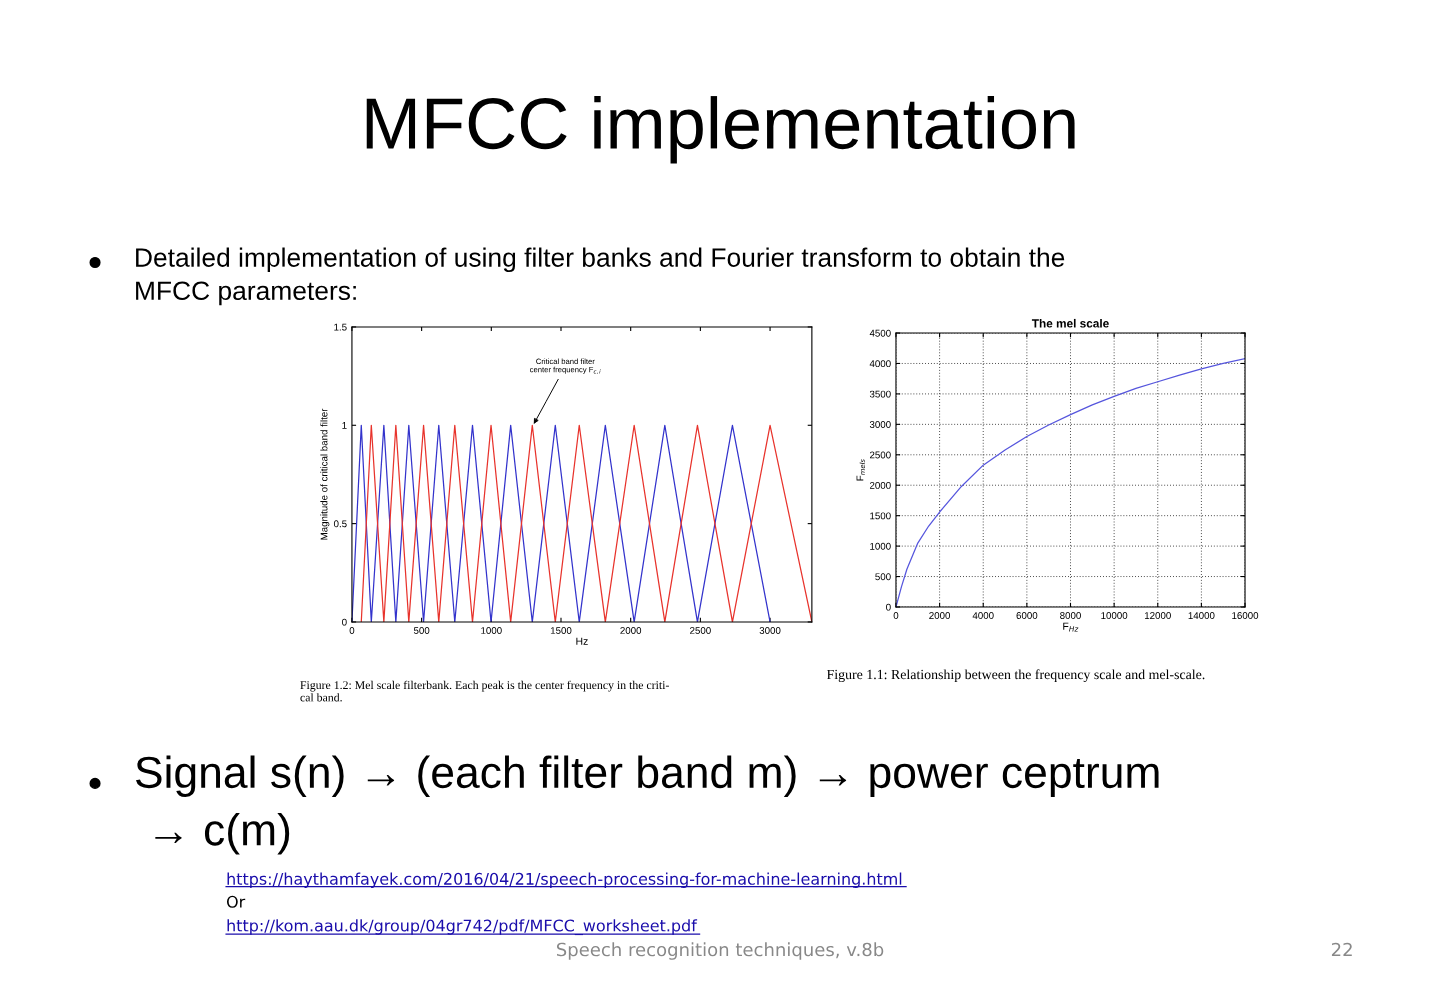  What do you see at coordinates (340, 524) in the screenshot?
I see `y-tick-label: 0.5` at bounding box center [340, 524].